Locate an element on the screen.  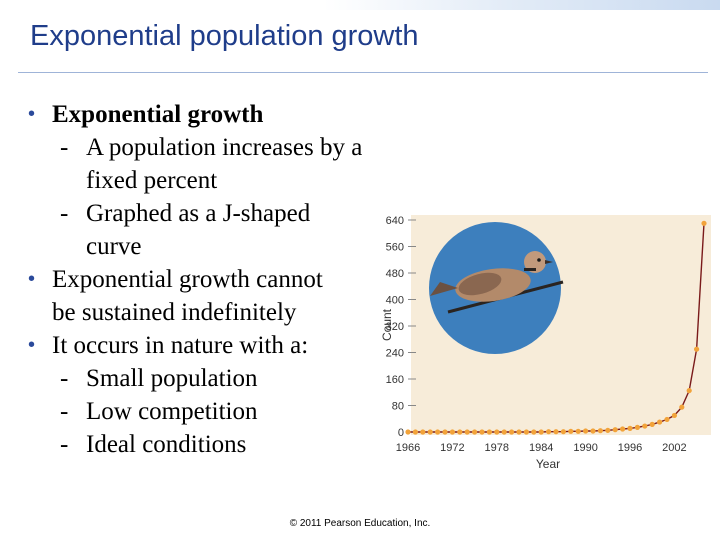
sub-bullet-item: - Graphed as a J-shaped curve is located at coordinates (228, 230).